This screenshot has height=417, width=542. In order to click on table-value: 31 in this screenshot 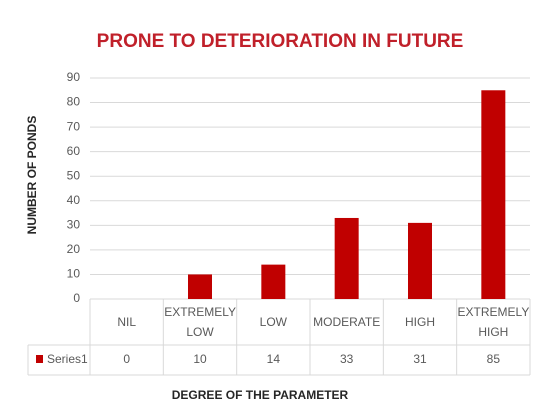, I will do `click(420, 359)`.